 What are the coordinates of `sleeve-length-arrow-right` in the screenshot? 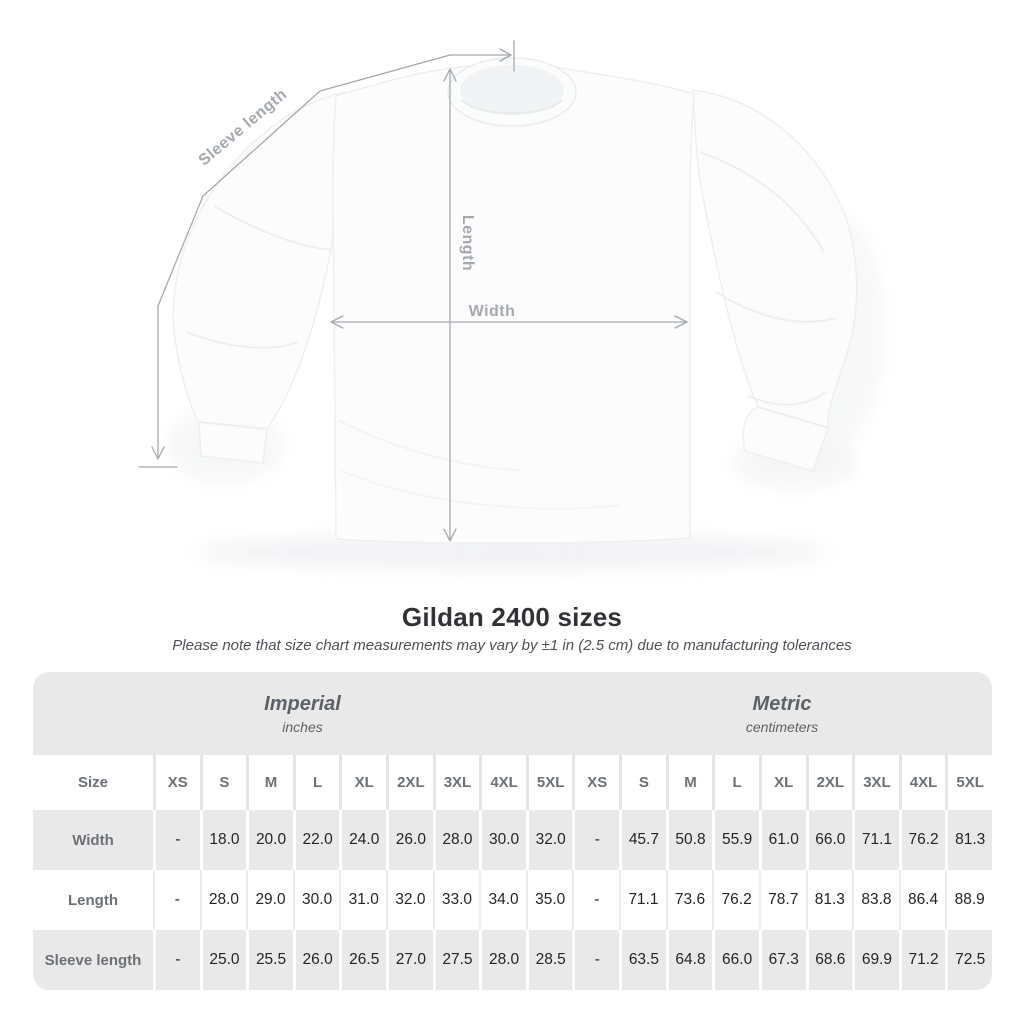 It's located at (505, 55).